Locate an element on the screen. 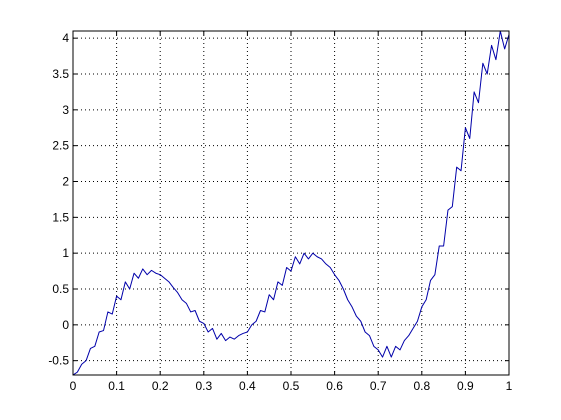 The image size is (561, 420). y-tick-label: 2 is located at coordinates (65, 182).